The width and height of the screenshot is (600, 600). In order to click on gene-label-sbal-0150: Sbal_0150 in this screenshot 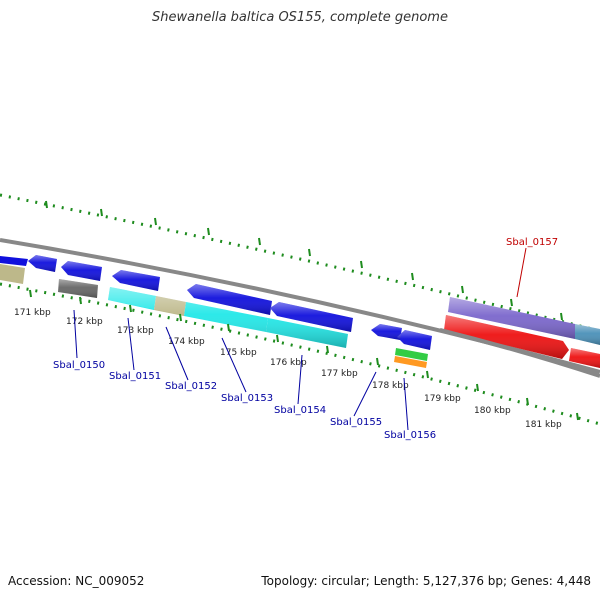, I will do `click(79, 365)`.